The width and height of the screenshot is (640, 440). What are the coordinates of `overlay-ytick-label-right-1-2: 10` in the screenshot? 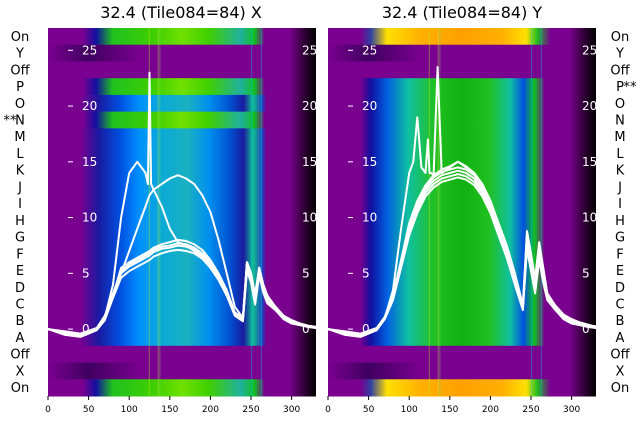 It's located at (589, 218).